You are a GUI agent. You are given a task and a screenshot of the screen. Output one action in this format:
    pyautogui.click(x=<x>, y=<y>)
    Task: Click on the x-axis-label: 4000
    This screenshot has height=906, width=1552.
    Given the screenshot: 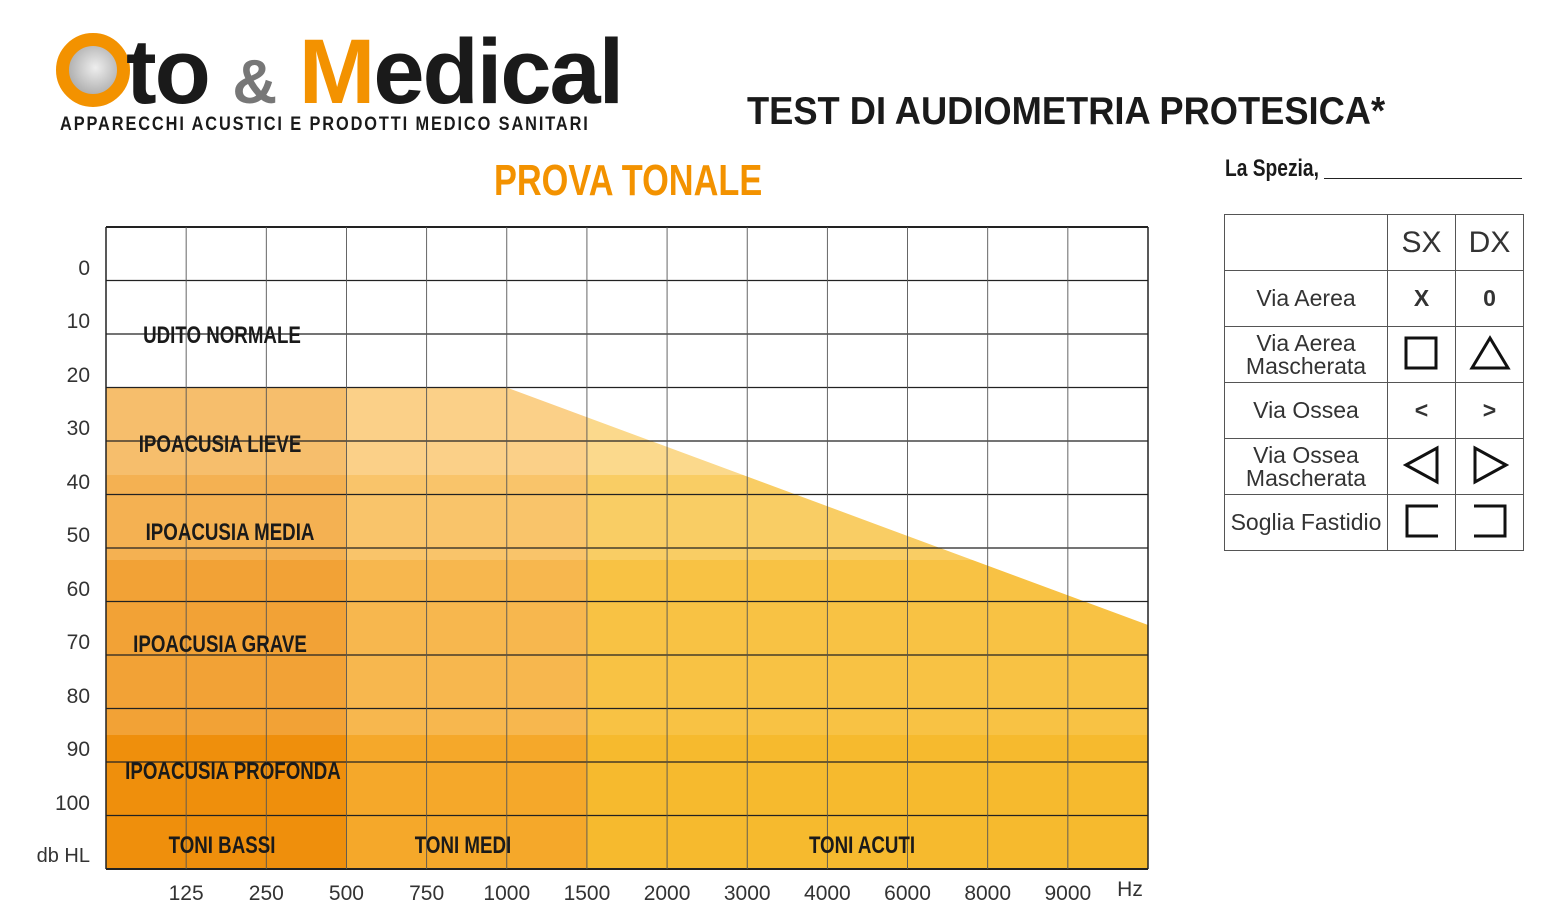 What is the action you would take?
    pyautogui.click(x=827, y=893)
    